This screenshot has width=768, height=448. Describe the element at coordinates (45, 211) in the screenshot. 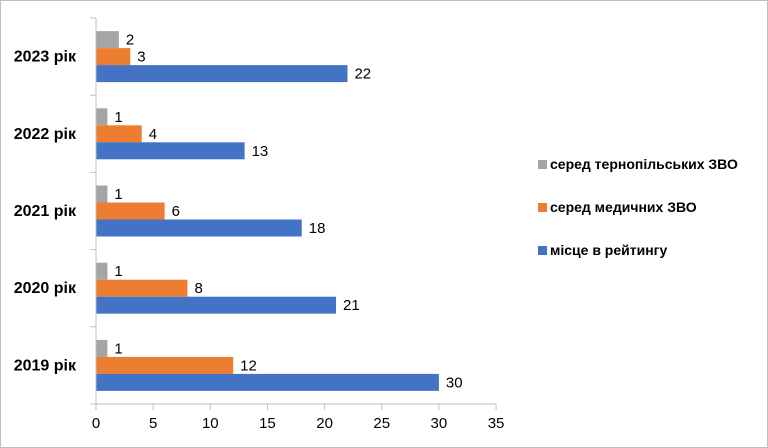

I see `category-label: 2021 рік` at that location.